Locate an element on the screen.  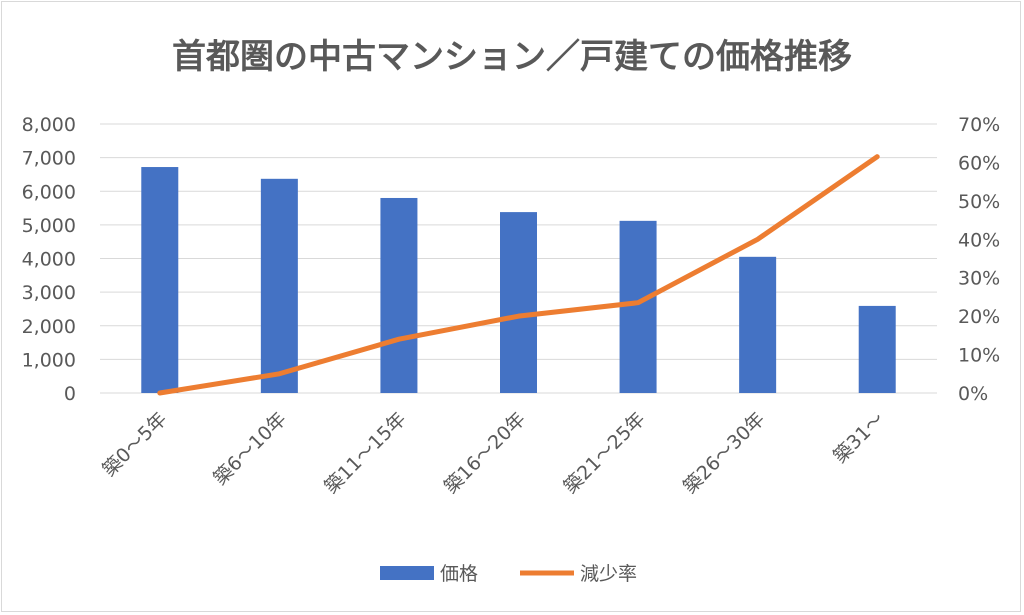
chart-title: 首都圏の中古マンション／戸建ての価格推移 is located at coordinates (512, 57).